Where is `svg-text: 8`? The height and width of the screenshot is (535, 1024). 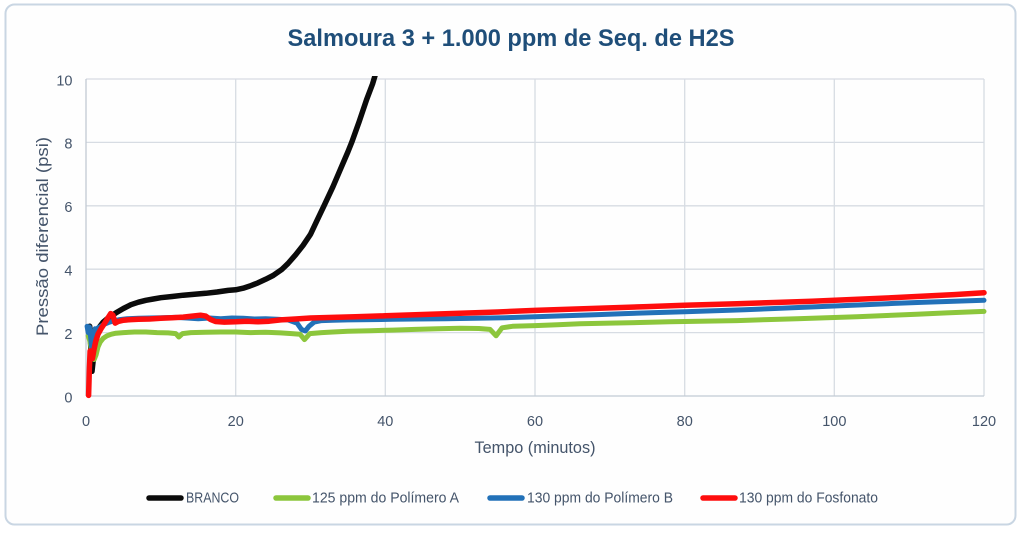 svg-text: 8 is located at coordinates (68, 145).